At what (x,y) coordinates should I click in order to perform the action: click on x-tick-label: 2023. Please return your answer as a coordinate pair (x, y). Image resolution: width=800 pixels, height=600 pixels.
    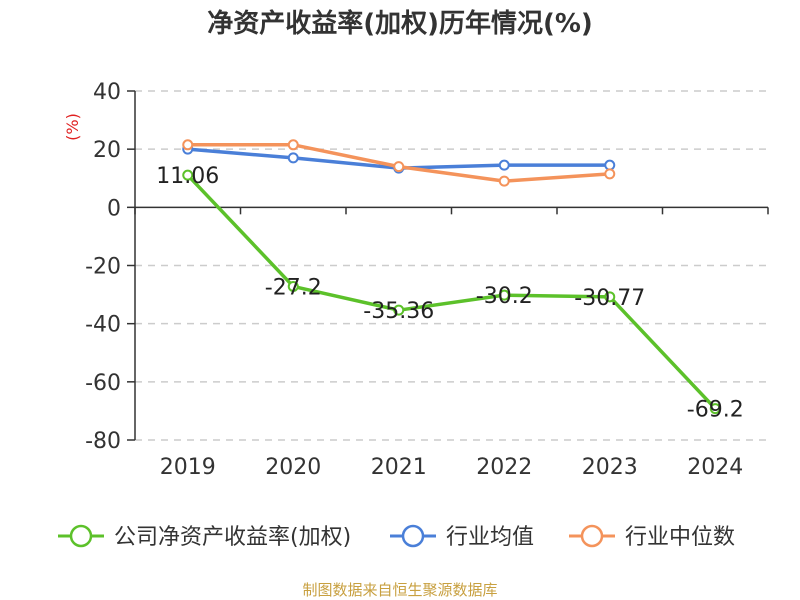
    Looking at the image, I should click on (610, 467).